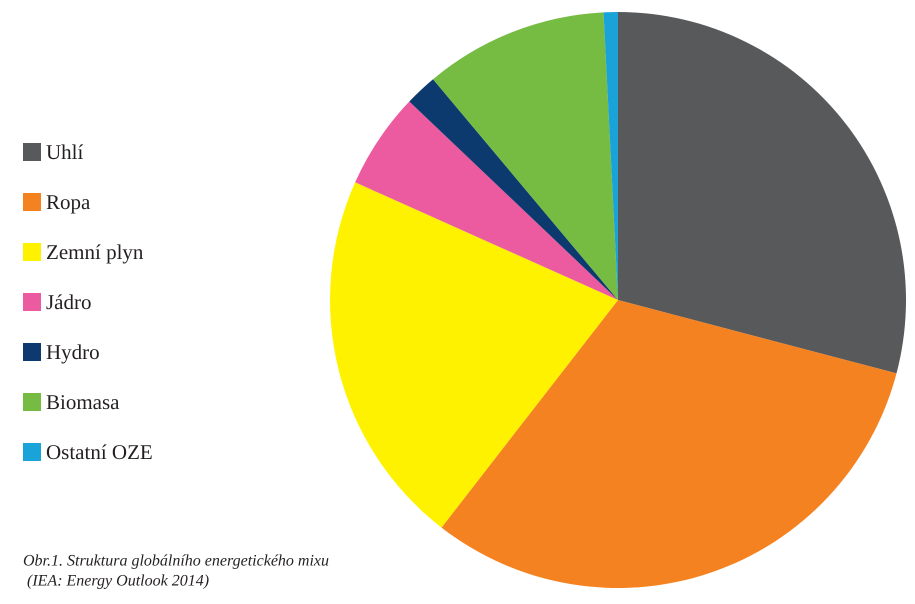 This screenshot has height=604, width=915. I want to click on legend-label: Jádro, so click(69, 302).